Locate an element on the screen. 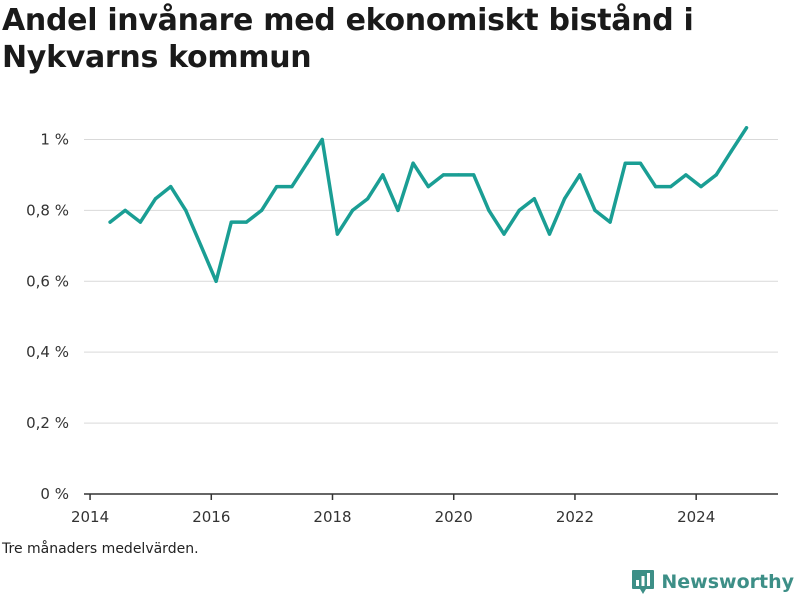 The image size is (800, 600). y-axis-labels: 0 % 0,2 % 0,4 % 0,6 % 0,8 % 1 % is located at coordinates (47, 316).